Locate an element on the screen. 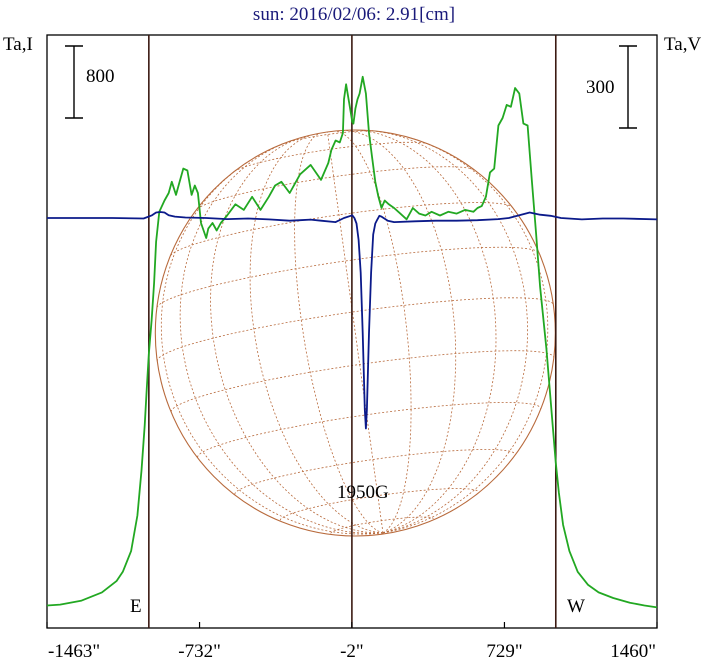 This screenshot has height=662, width=708. x-axis-ticks: -1463" -732" -2" 729" 1460" is located at coordinates (352, 642).